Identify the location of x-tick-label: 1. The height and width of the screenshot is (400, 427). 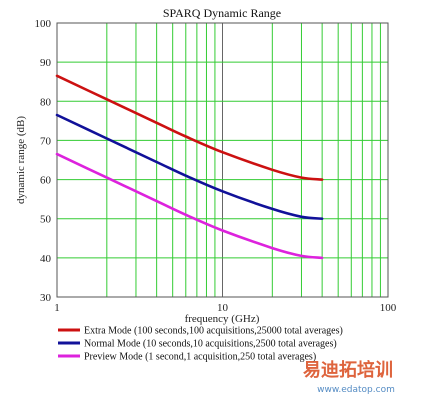
(57, 308).